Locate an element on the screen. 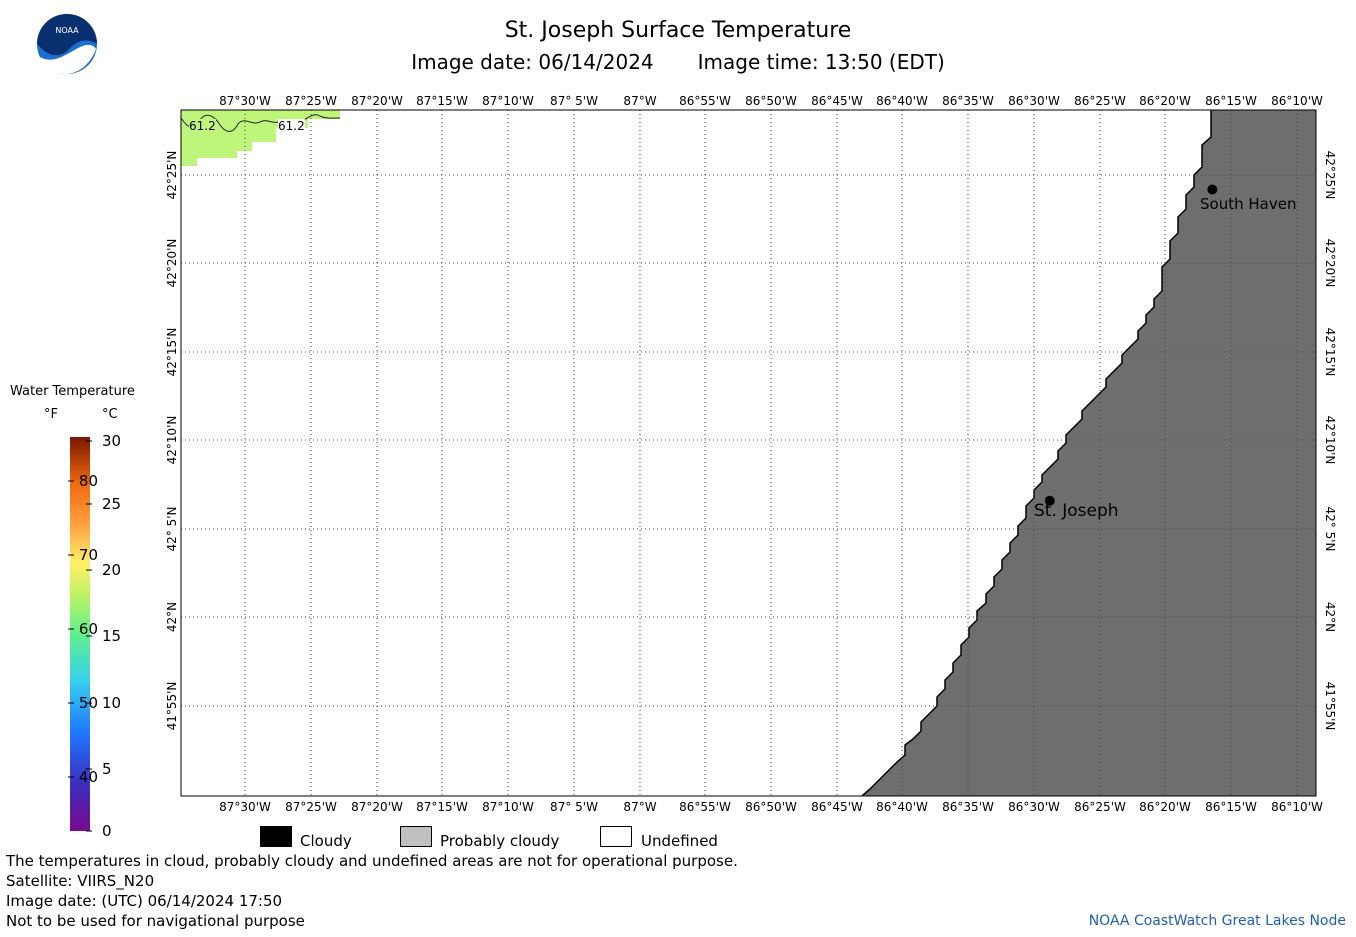 The height and width of the screenshot is (937, 1356). footer-disclaimer: Not to be used for navigational purpose is located at coordinates (155, 921).